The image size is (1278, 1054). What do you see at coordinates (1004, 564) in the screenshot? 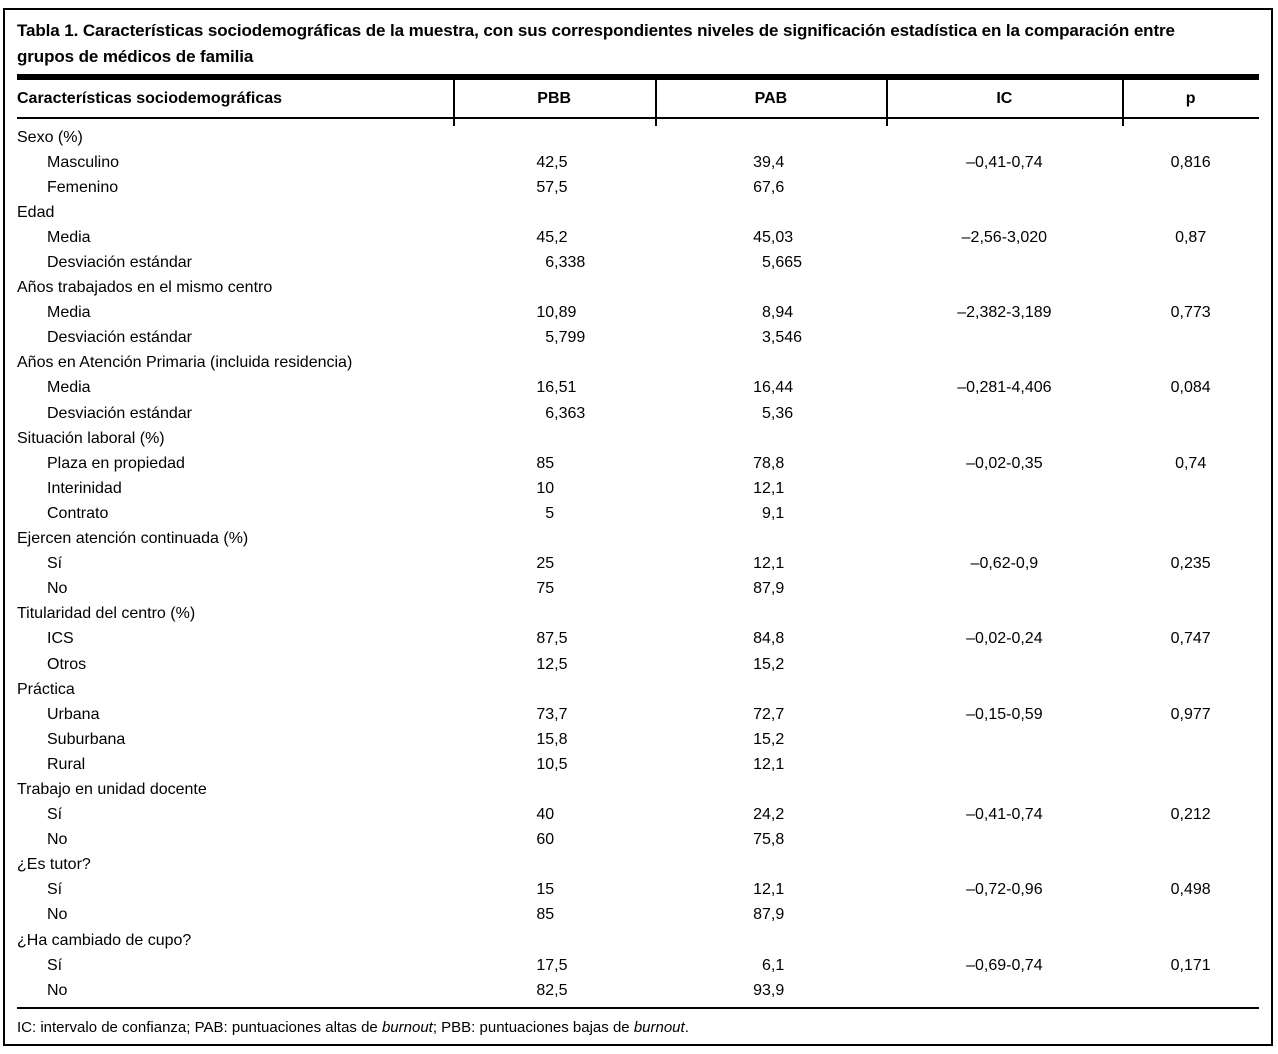
I see `ic-value: –0,62-0,9` at bounding box center [1004, 564].